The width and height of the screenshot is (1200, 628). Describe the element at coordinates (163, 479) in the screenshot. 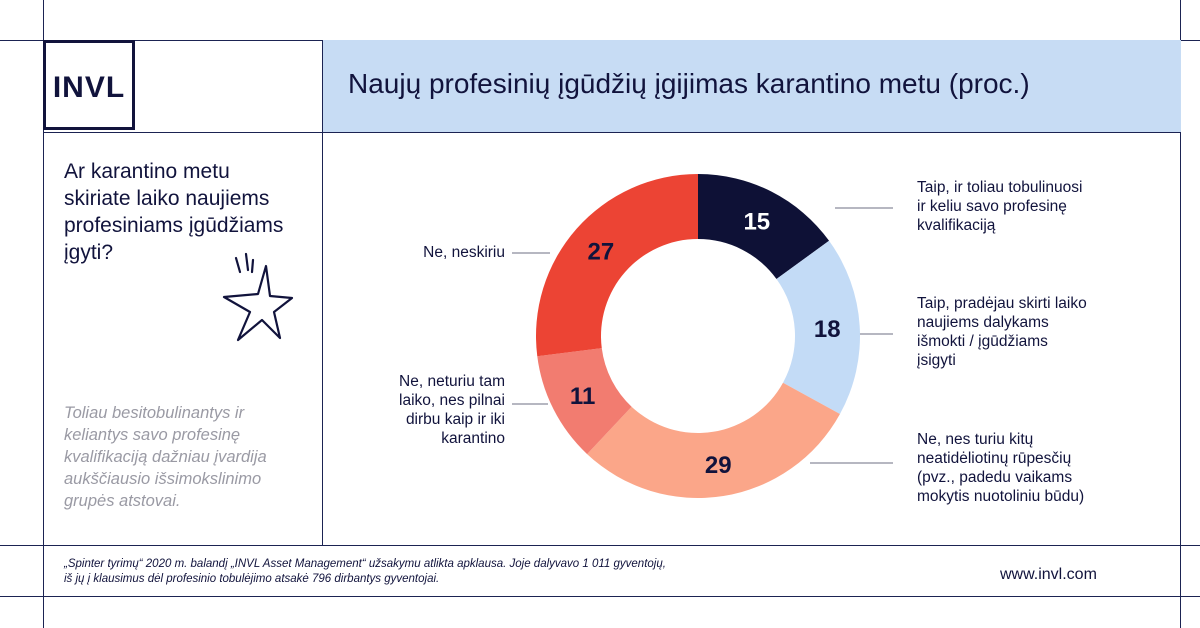

I see `note-line: aukščiausio išsimokslinimo` at that location.